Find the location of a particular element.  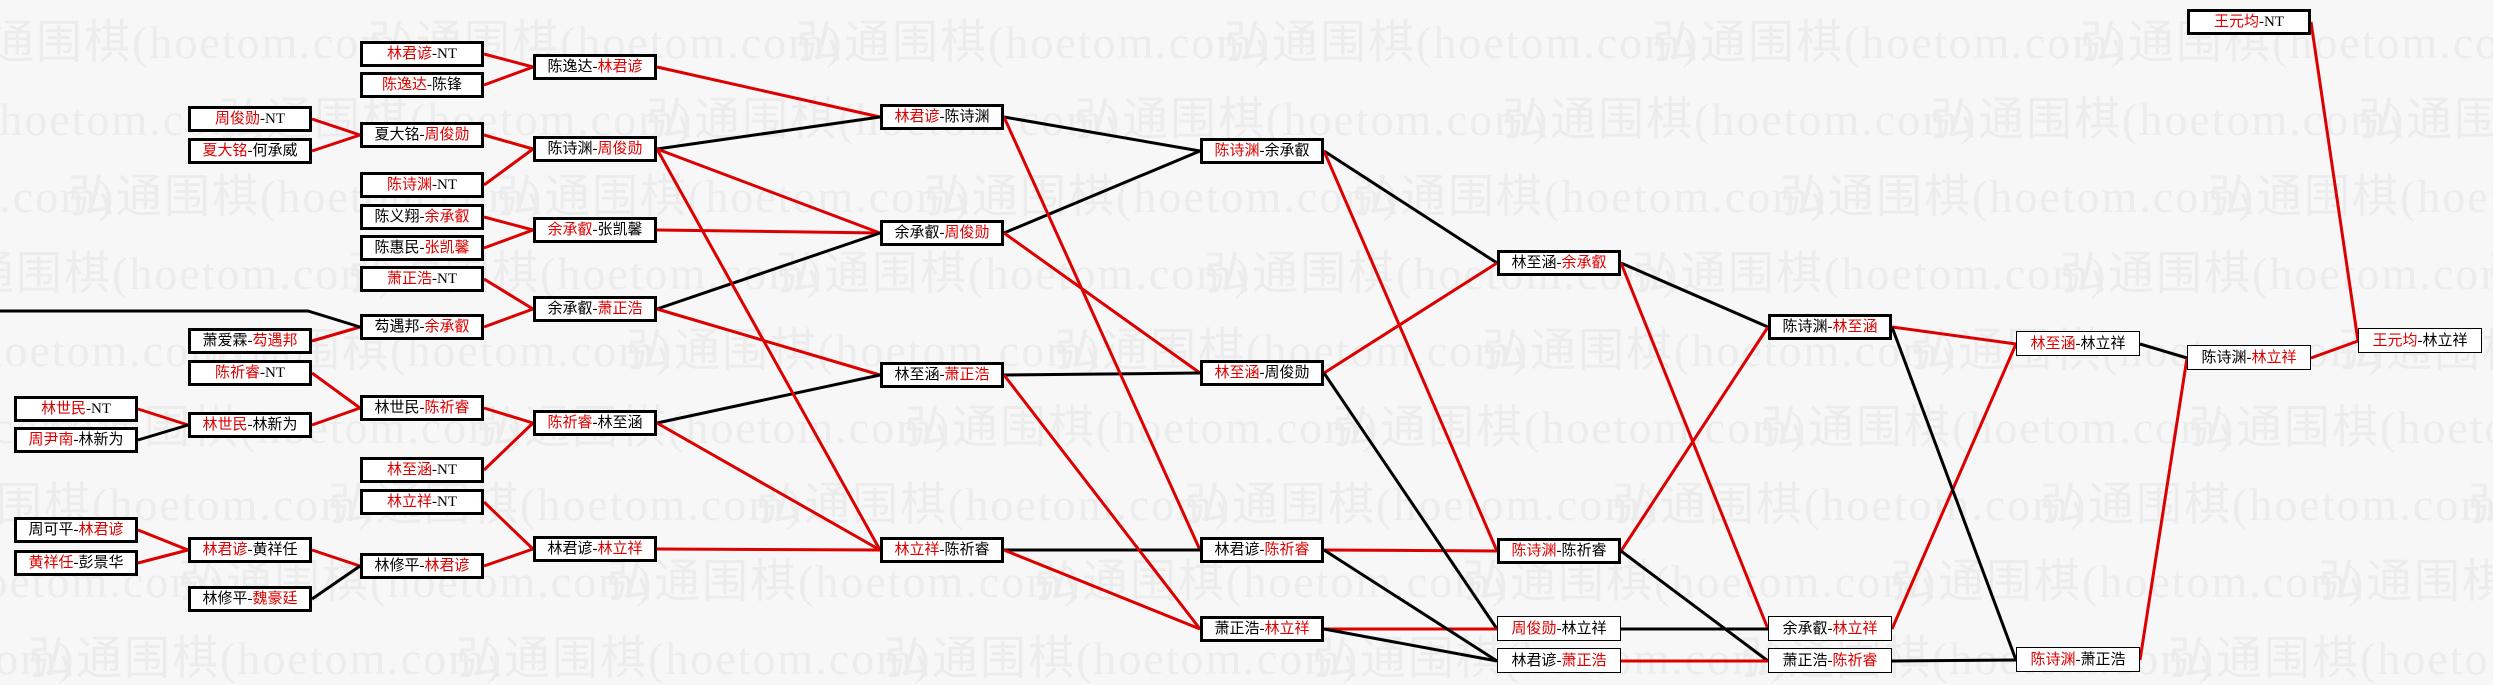

match-box-陈诗渊-林至涵: 陈诗渊 - 林至涵 is located at coordinates (1830, 327).